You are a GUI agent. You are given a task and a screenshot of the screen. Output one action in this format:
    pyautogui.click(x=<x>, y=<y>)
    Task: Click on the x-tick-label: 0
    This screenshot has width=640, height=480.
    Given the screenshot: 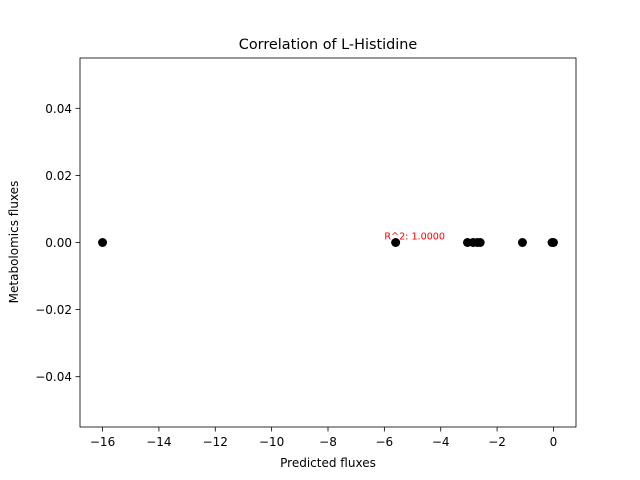 What is the action you would take?
    pyautogui.click(x=554, y=442)
    